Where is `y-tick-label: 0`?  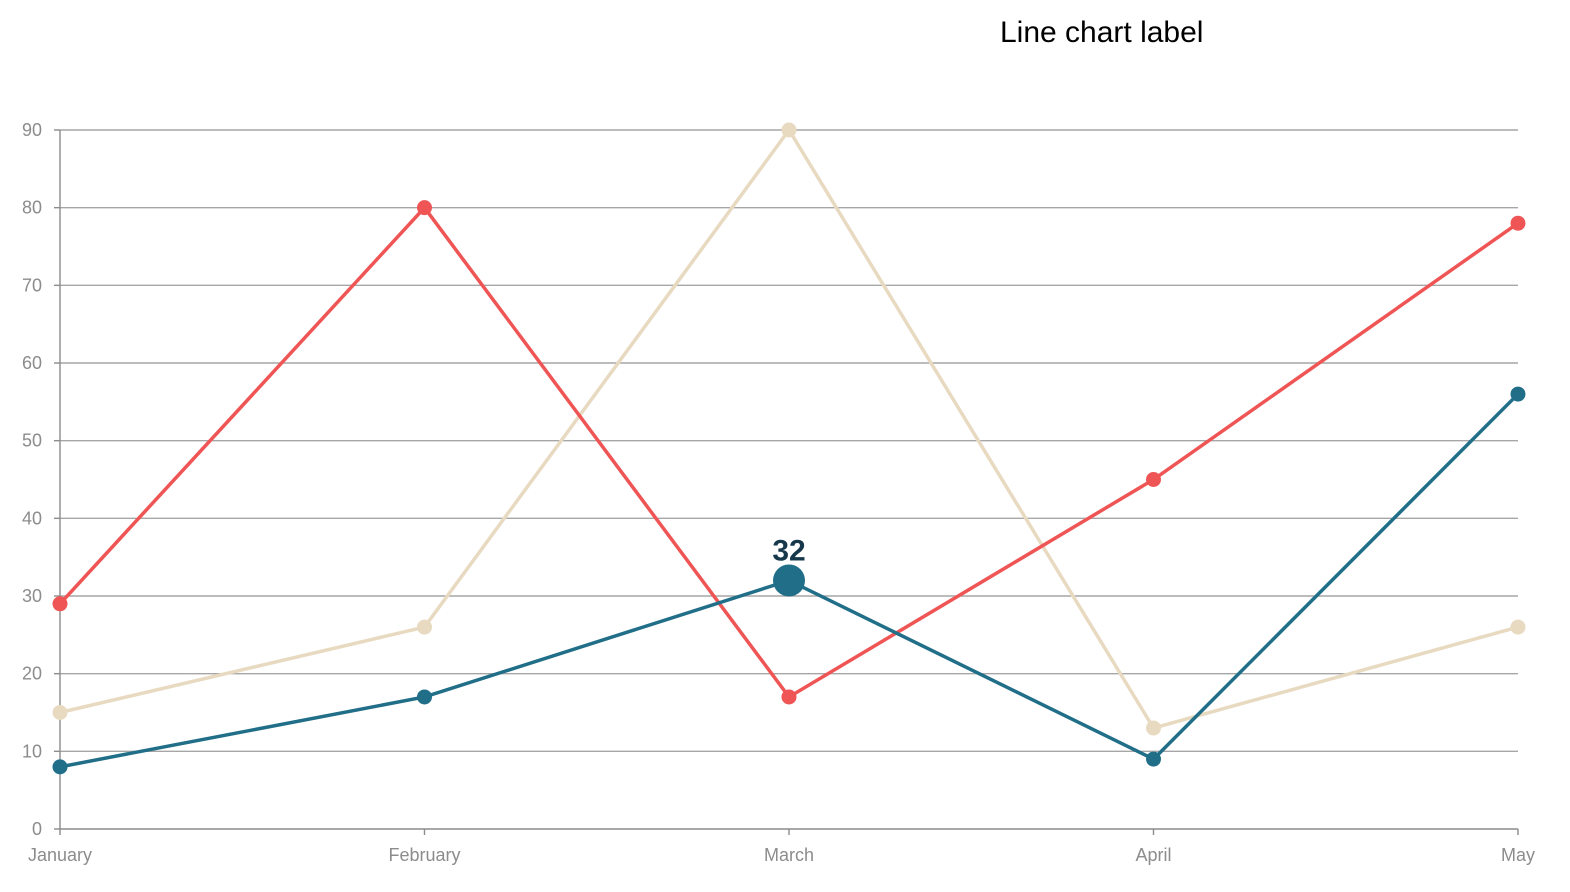 y-tick-label: 0 is located at coordinates (37, 829).